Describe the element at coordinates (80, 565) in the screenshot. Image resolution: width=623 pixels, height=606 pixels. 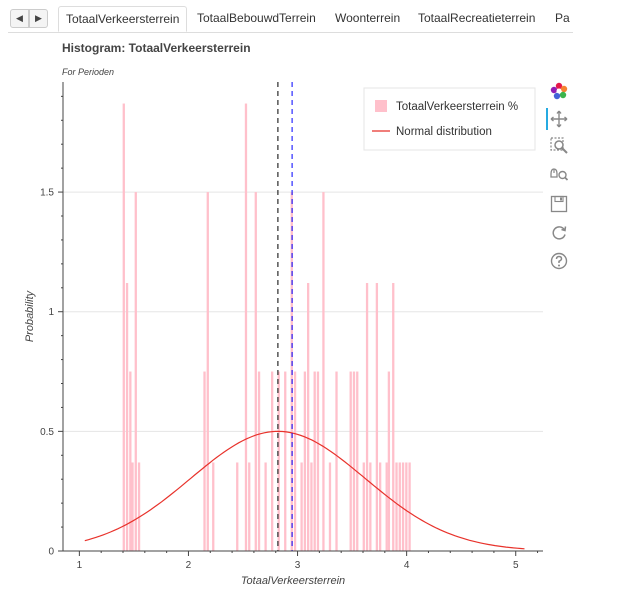
I see `x-tick-label: 1` at that location.